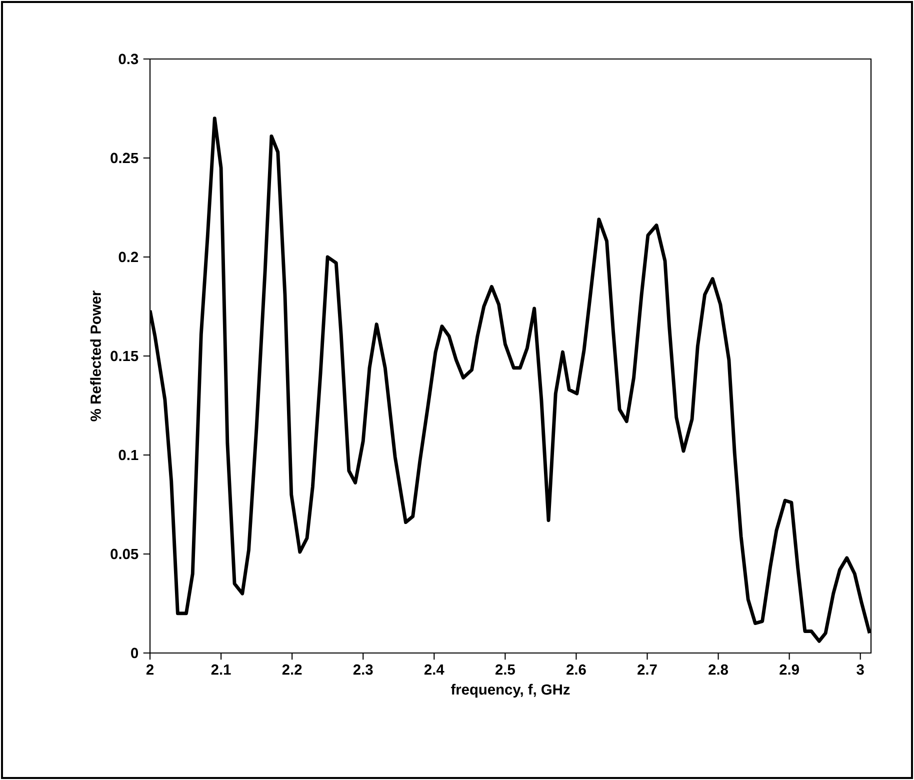 This screenshot has height=780, width=914. Describe the element at coordinates (434, 669) in the screenshot. I see `x-tick-label: 2.4` at that location.